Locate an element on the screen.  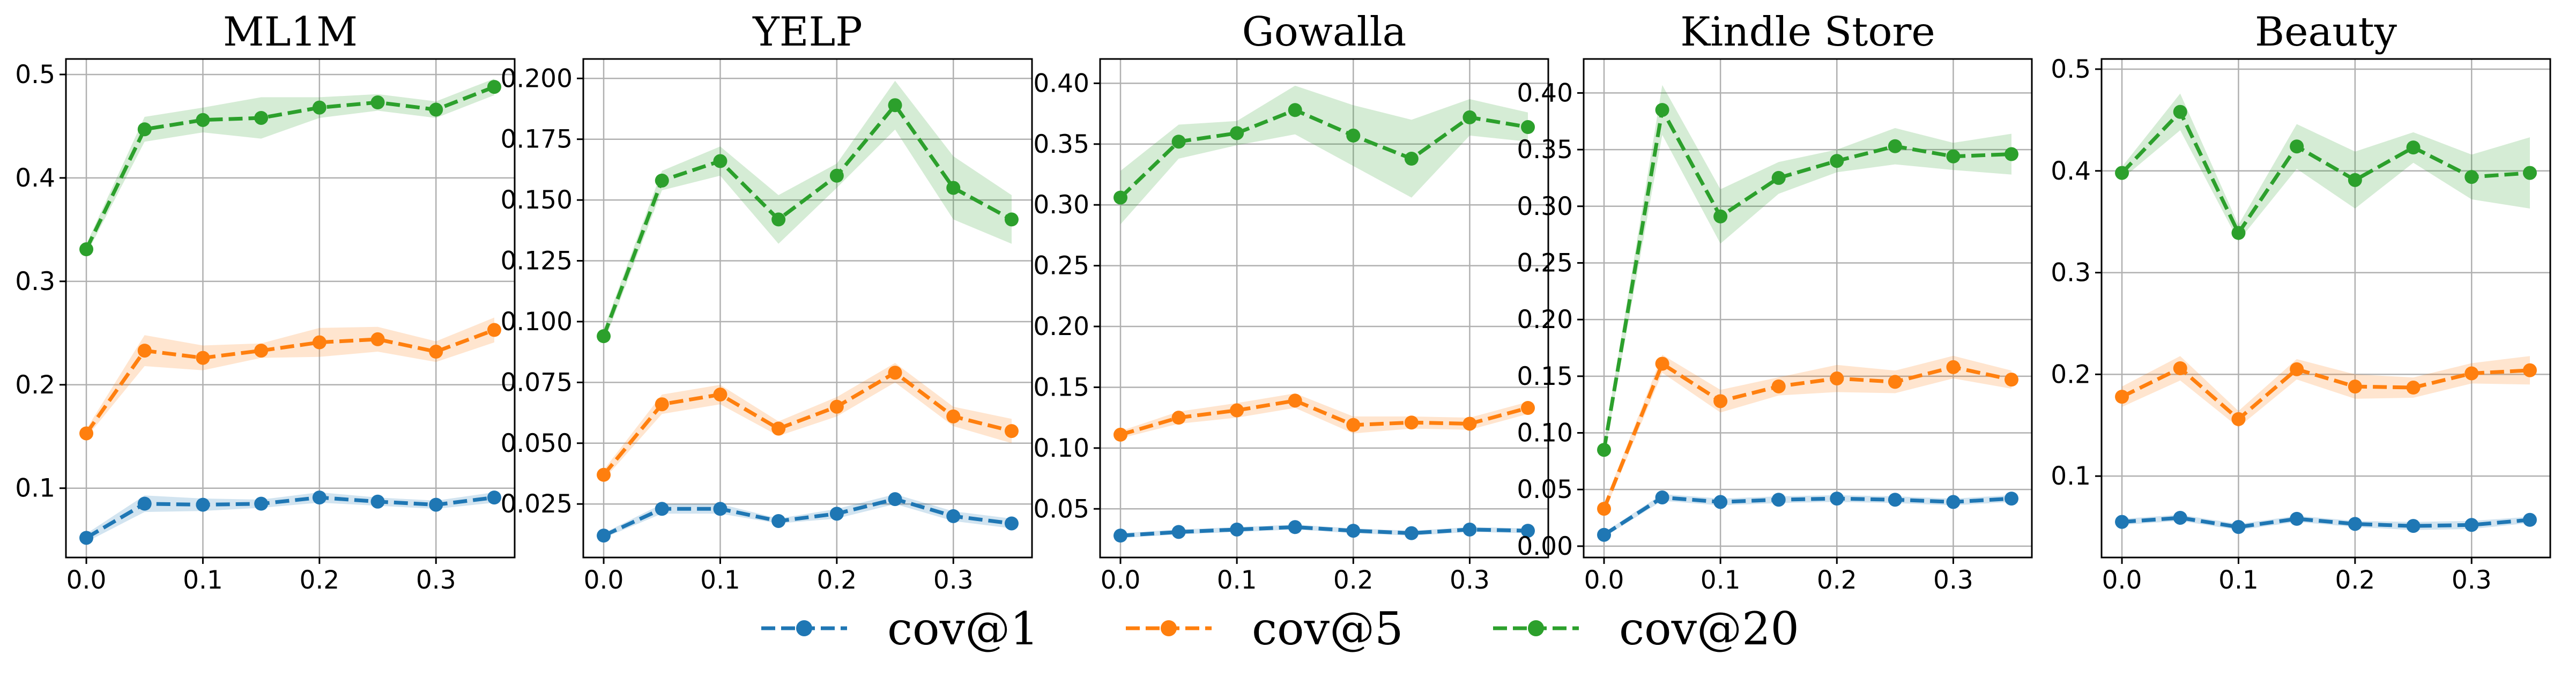
y-tick-label: 0.00 is located at coordinates (1545, 546).